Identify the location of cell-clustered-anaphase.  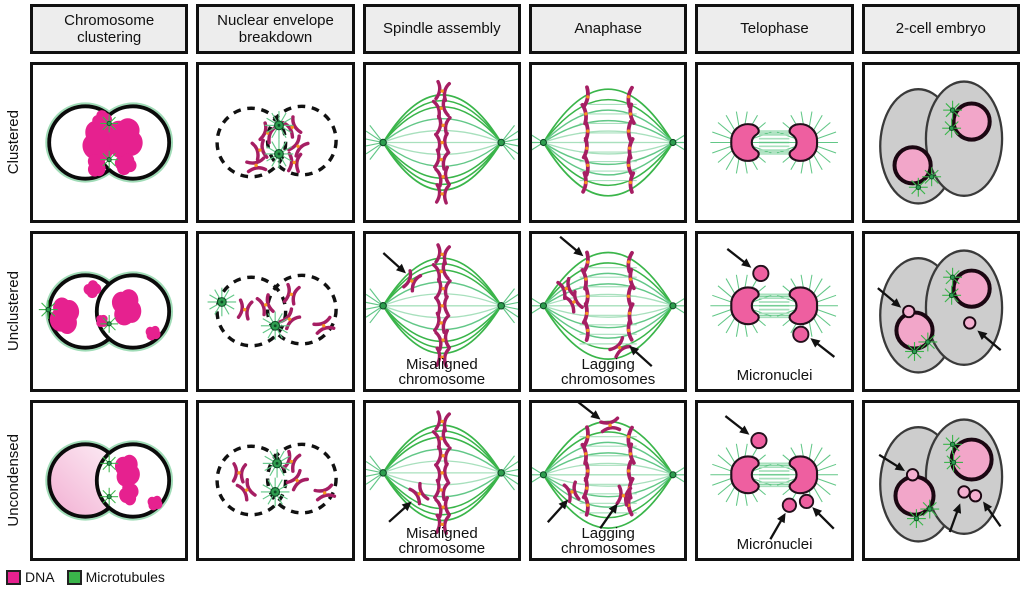
(608, 142).